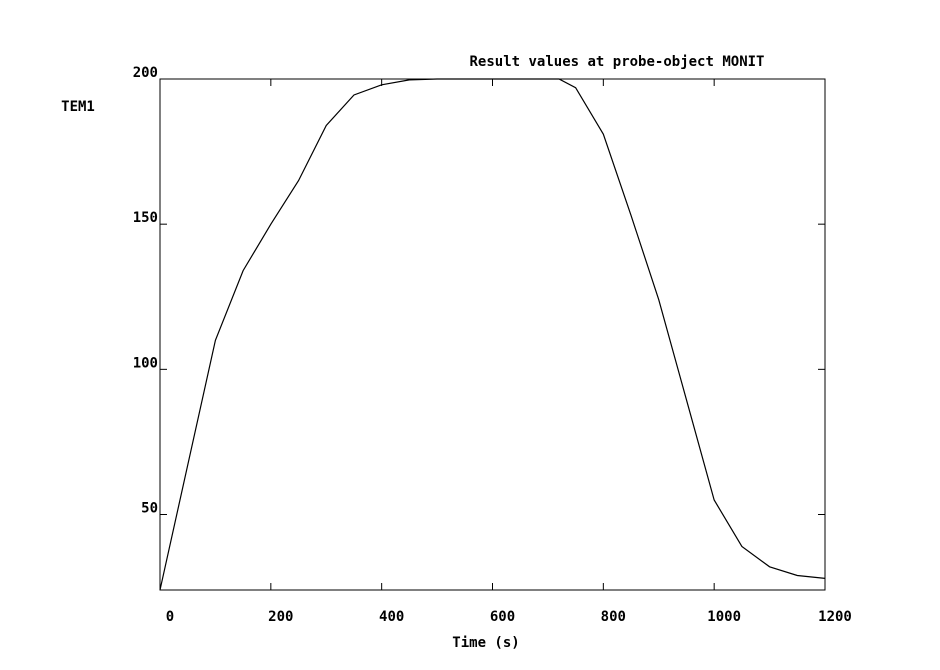 Image resolution: width=940 pixels, height=670 pixels. Describe the element at coordinates (391, 617) in the screenshot. I see `x-tick-label: 400` at that location.